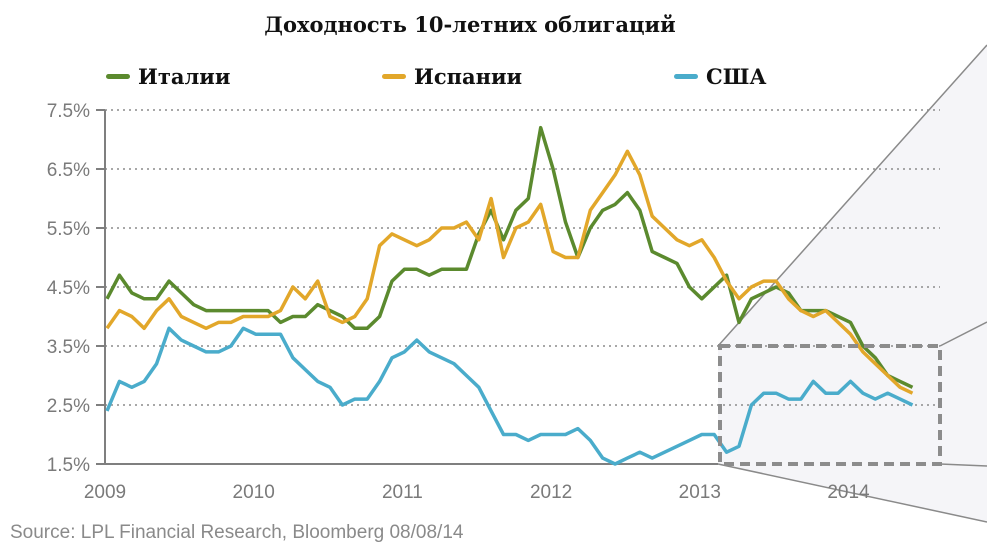 This screenshot has width=987, height=549. I want to click on y-tick-label: 3.5%, so click(68, 347).